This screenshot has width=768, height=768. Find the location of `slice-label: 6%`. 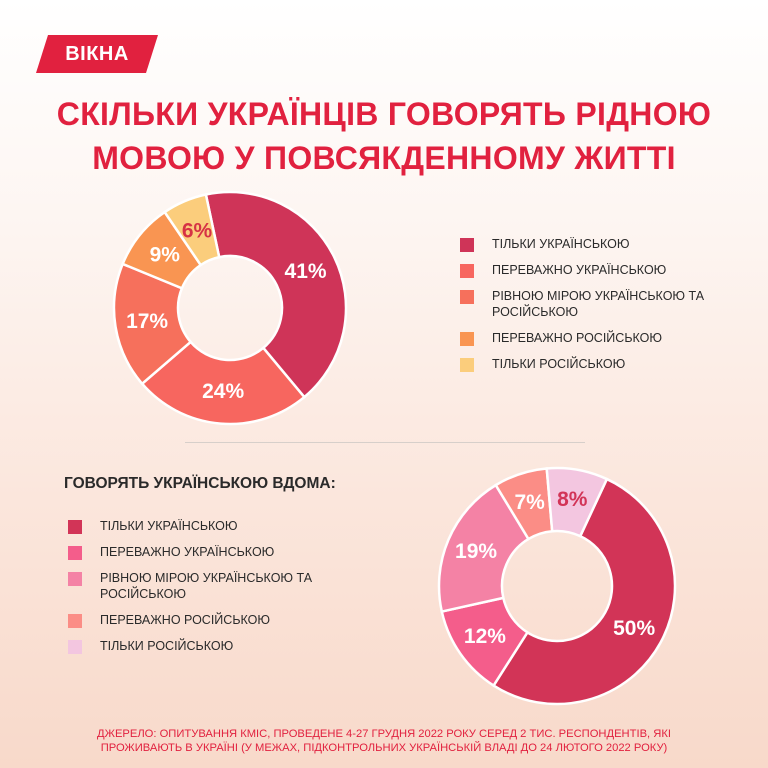

slice-label: 6% is located at coordinates (197, 230).